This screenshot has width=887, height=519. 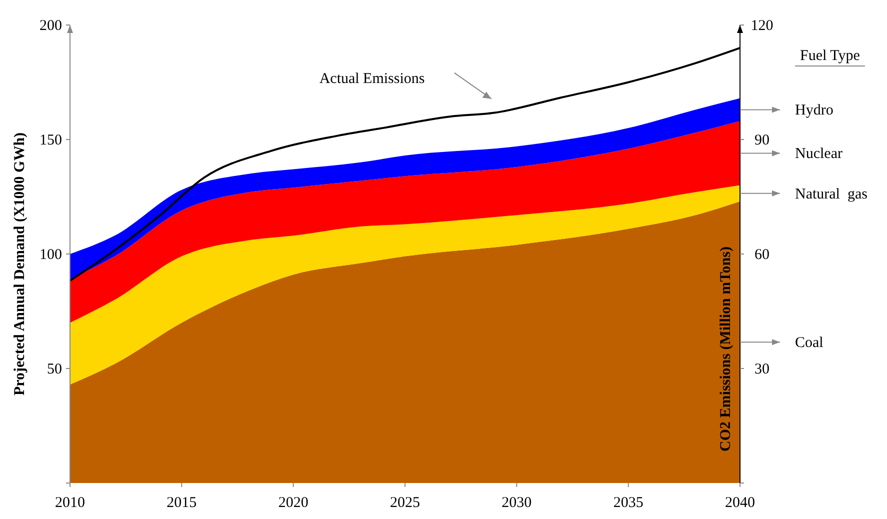 I want to click on x-tick-label: 2040, so click(x=740, y=503).